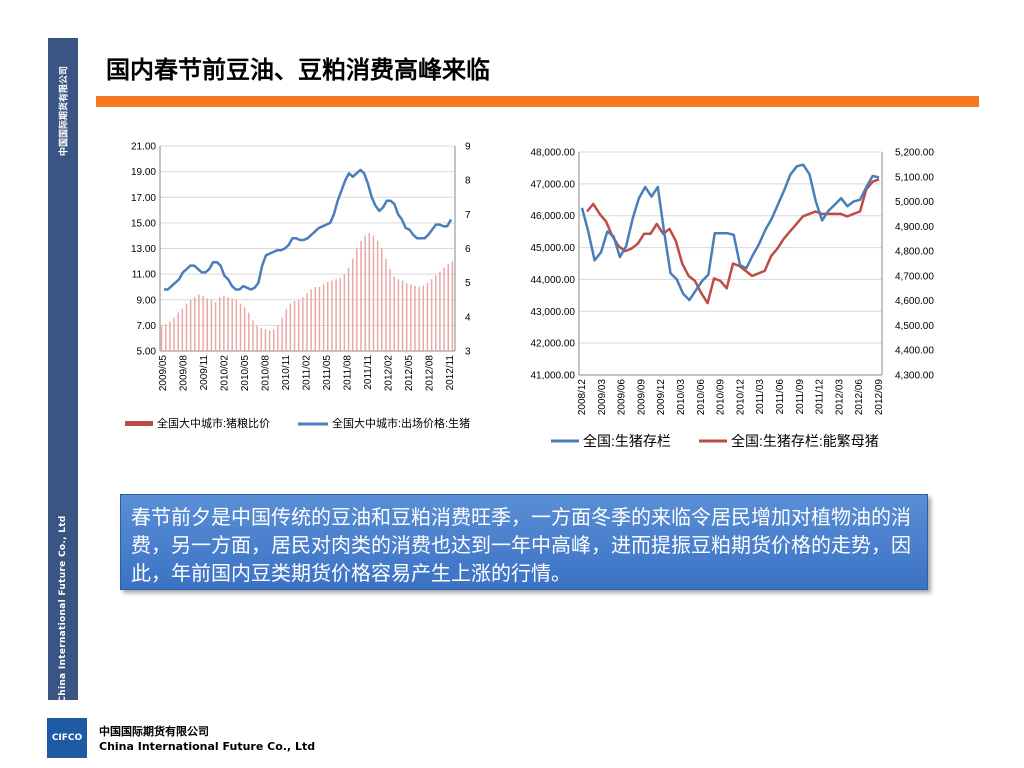 This screenshot has width=1024, height=768. I want to click on x-tick-label: 2012/02, so click(389, 373).